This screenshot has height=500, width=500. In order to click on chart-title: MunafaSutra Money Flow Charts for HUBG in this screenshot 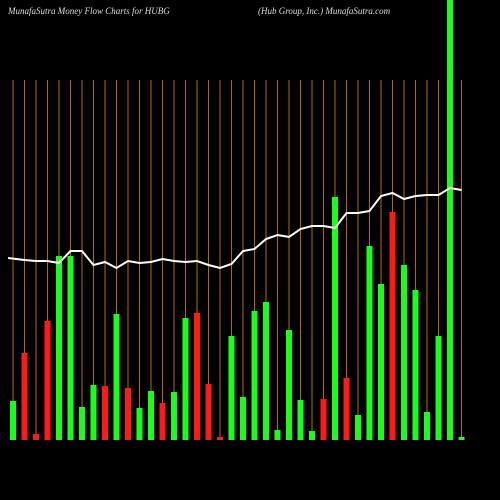, I will do `click(88, 11)`.